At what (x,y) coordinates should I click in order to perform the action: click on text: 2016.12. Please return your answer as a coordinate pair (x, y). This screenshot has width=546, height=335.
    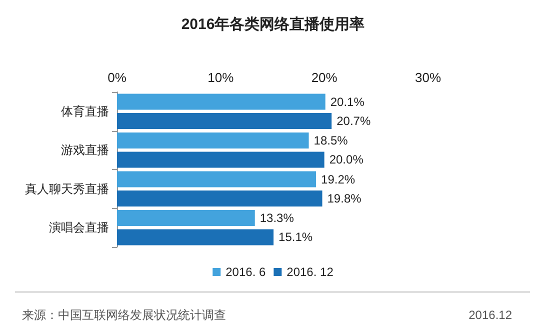
    Looking at the image, I should click on (490, 315).